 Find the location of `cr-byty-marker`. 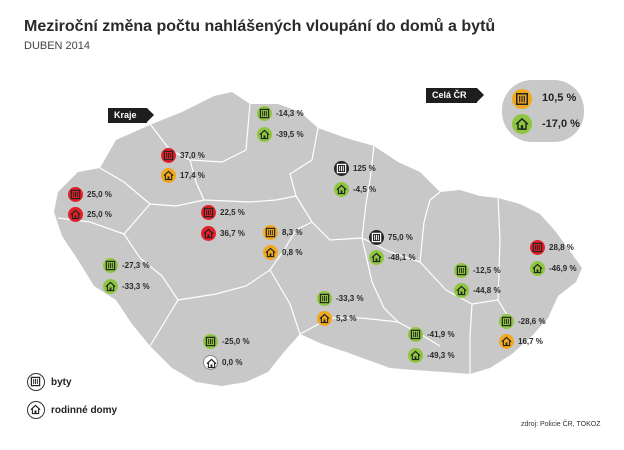

cr-byty-marker is located at coordinates (522, 99).